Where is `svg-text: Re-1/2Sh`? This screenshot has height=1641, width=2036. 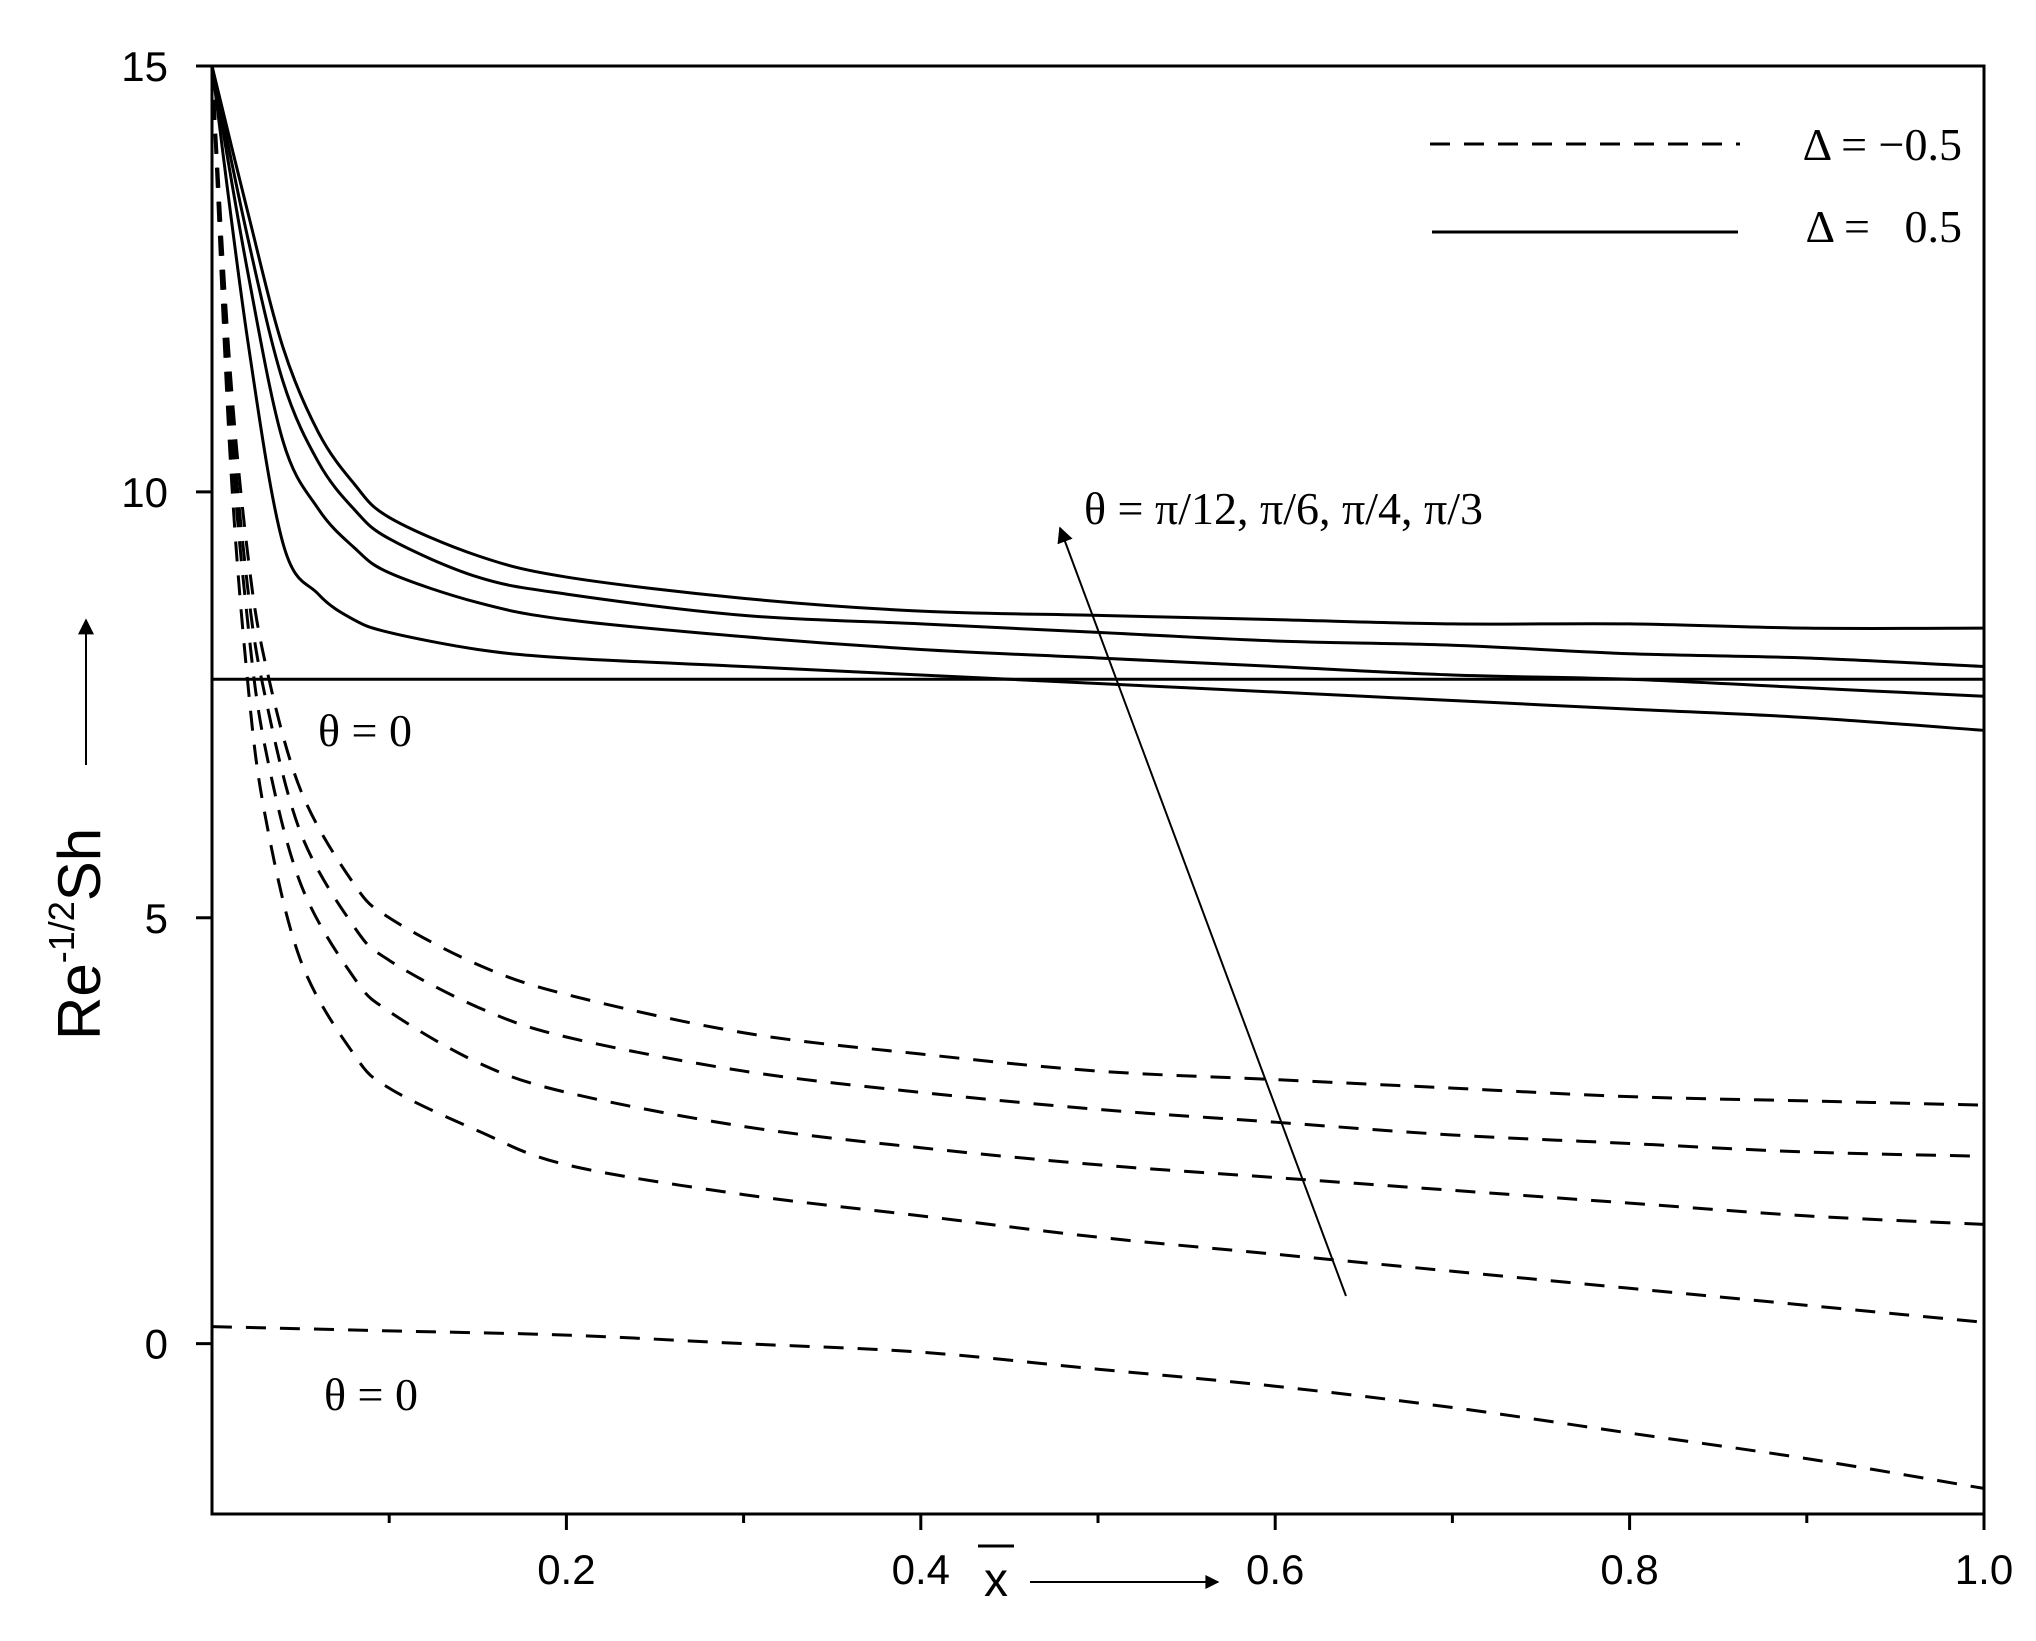 svg-text: Re-1/2Sh is located at coordinates (77, 934).